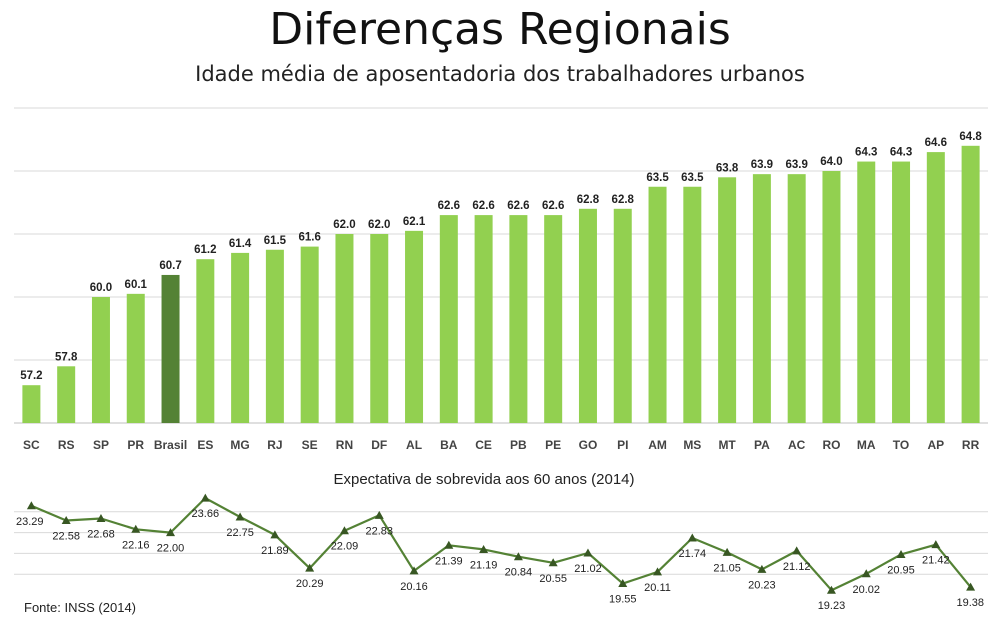  Describe the element at coordinates (657, 445) in the screenshot. I see `x-tick-label: AM` at that location.